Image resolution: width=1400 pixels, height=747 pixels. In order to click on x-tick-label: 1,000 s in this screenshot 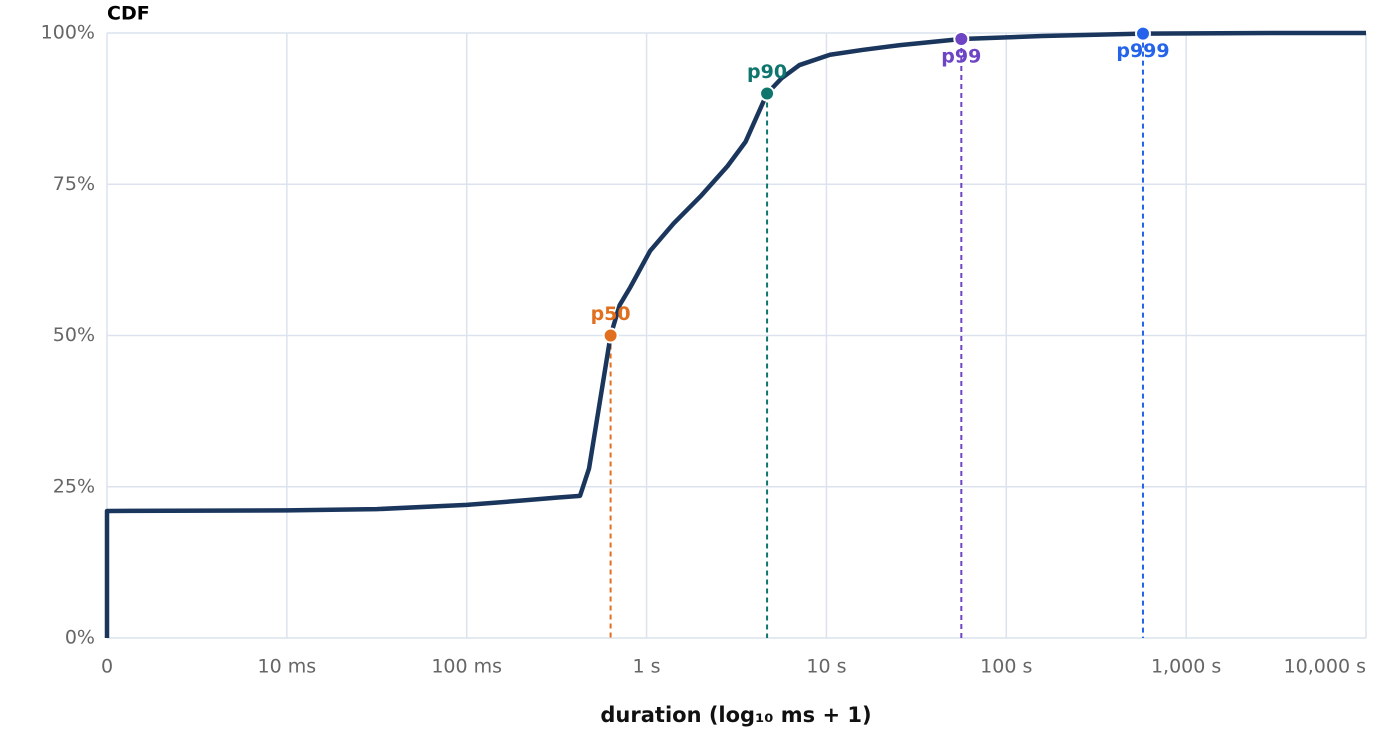, I will do `click(1186, 667)`.